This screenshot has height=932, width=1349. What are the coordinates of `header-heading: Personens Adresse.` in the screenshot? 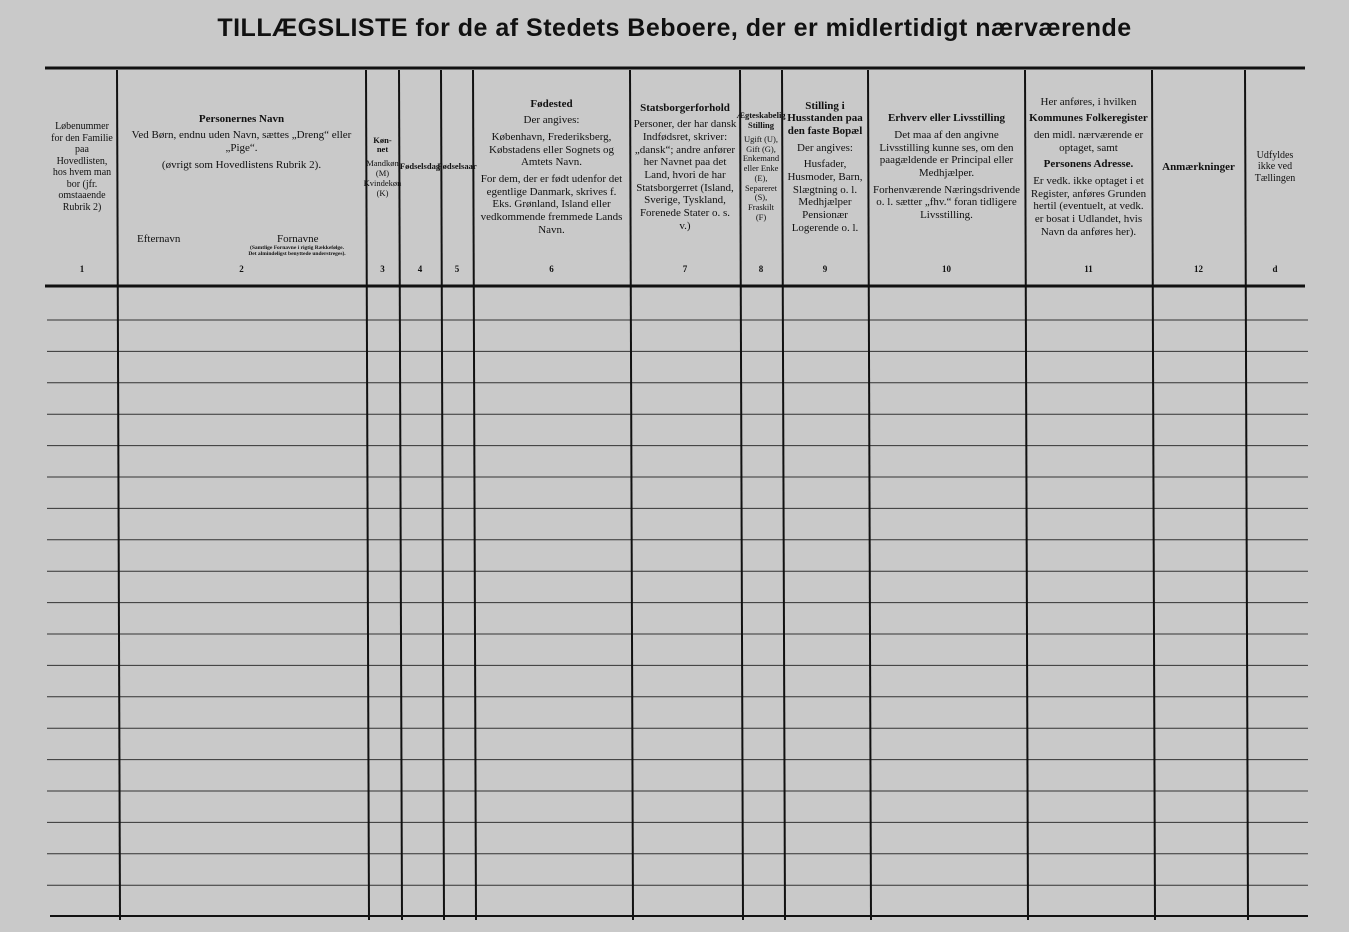 It's located at (1088, 164).